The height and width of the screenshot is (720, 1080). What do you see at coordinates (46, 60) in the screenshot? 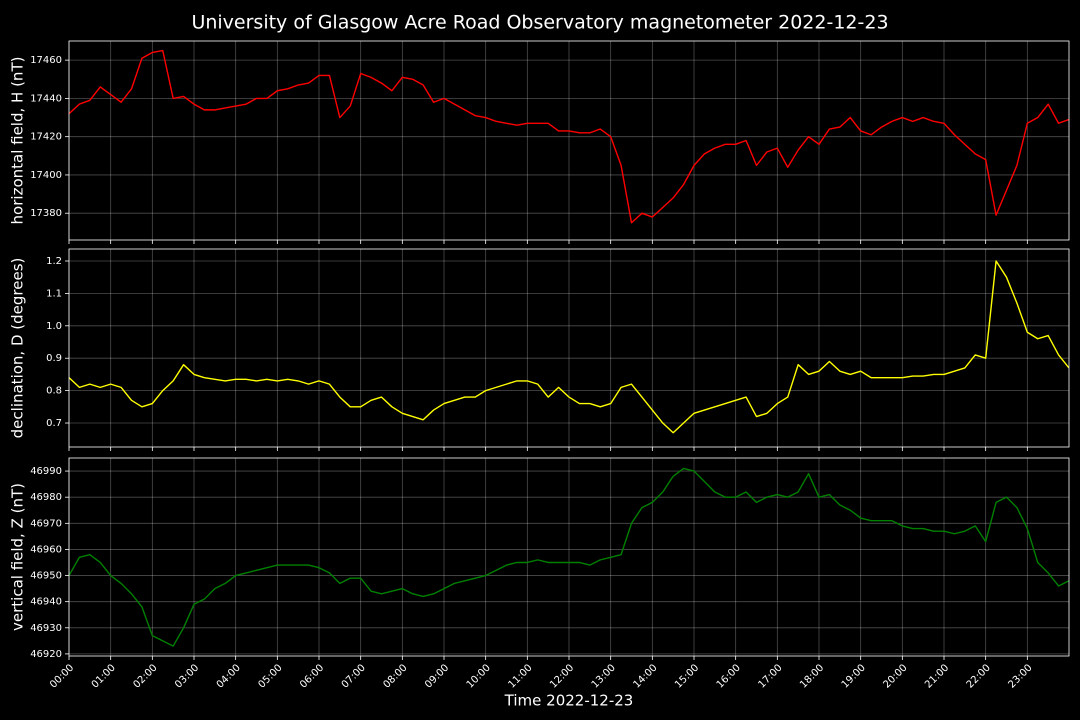
I see `y-tick-label: 17460` at bounding box center [46, 60].